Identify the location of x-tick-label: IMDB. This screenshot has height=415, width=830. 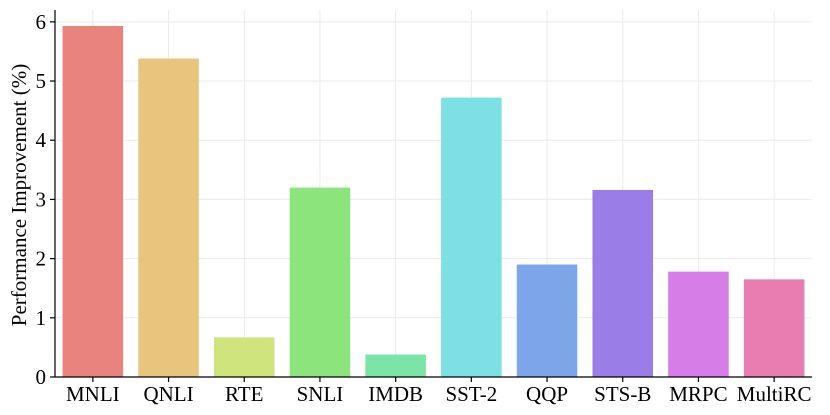
(395, 394).